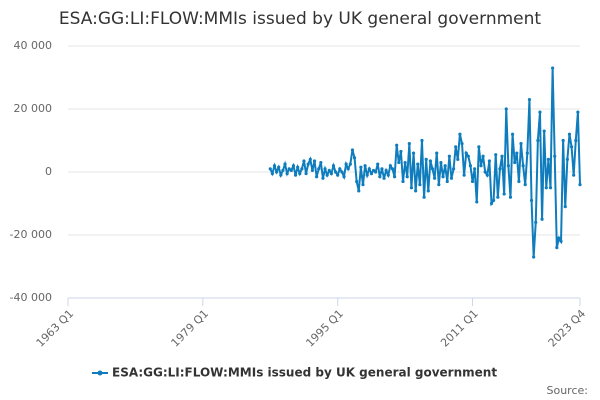  I want to click on y-tick-label: 40 000, so click(33, 45).